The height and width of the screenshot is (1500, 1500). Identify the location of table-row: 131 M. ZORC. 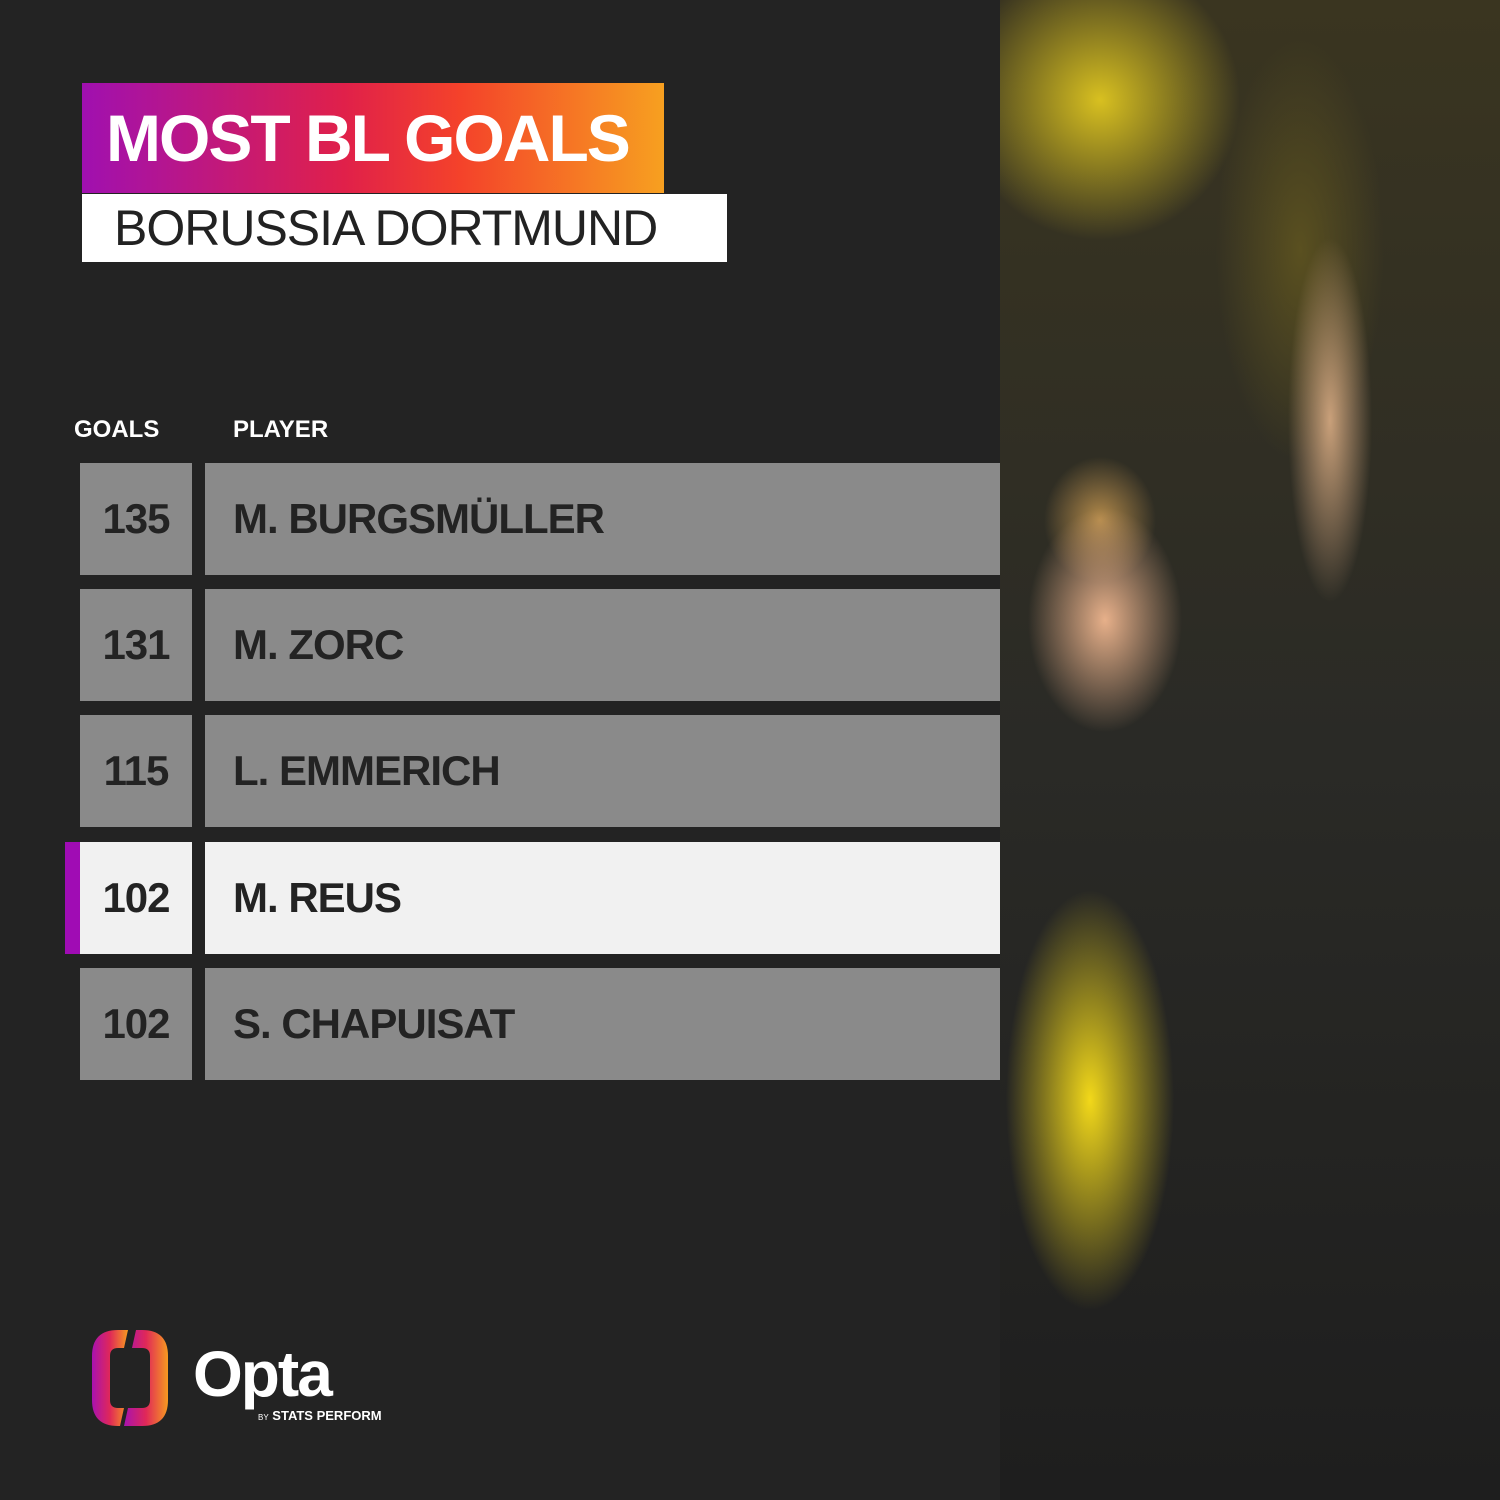
(540, 645).